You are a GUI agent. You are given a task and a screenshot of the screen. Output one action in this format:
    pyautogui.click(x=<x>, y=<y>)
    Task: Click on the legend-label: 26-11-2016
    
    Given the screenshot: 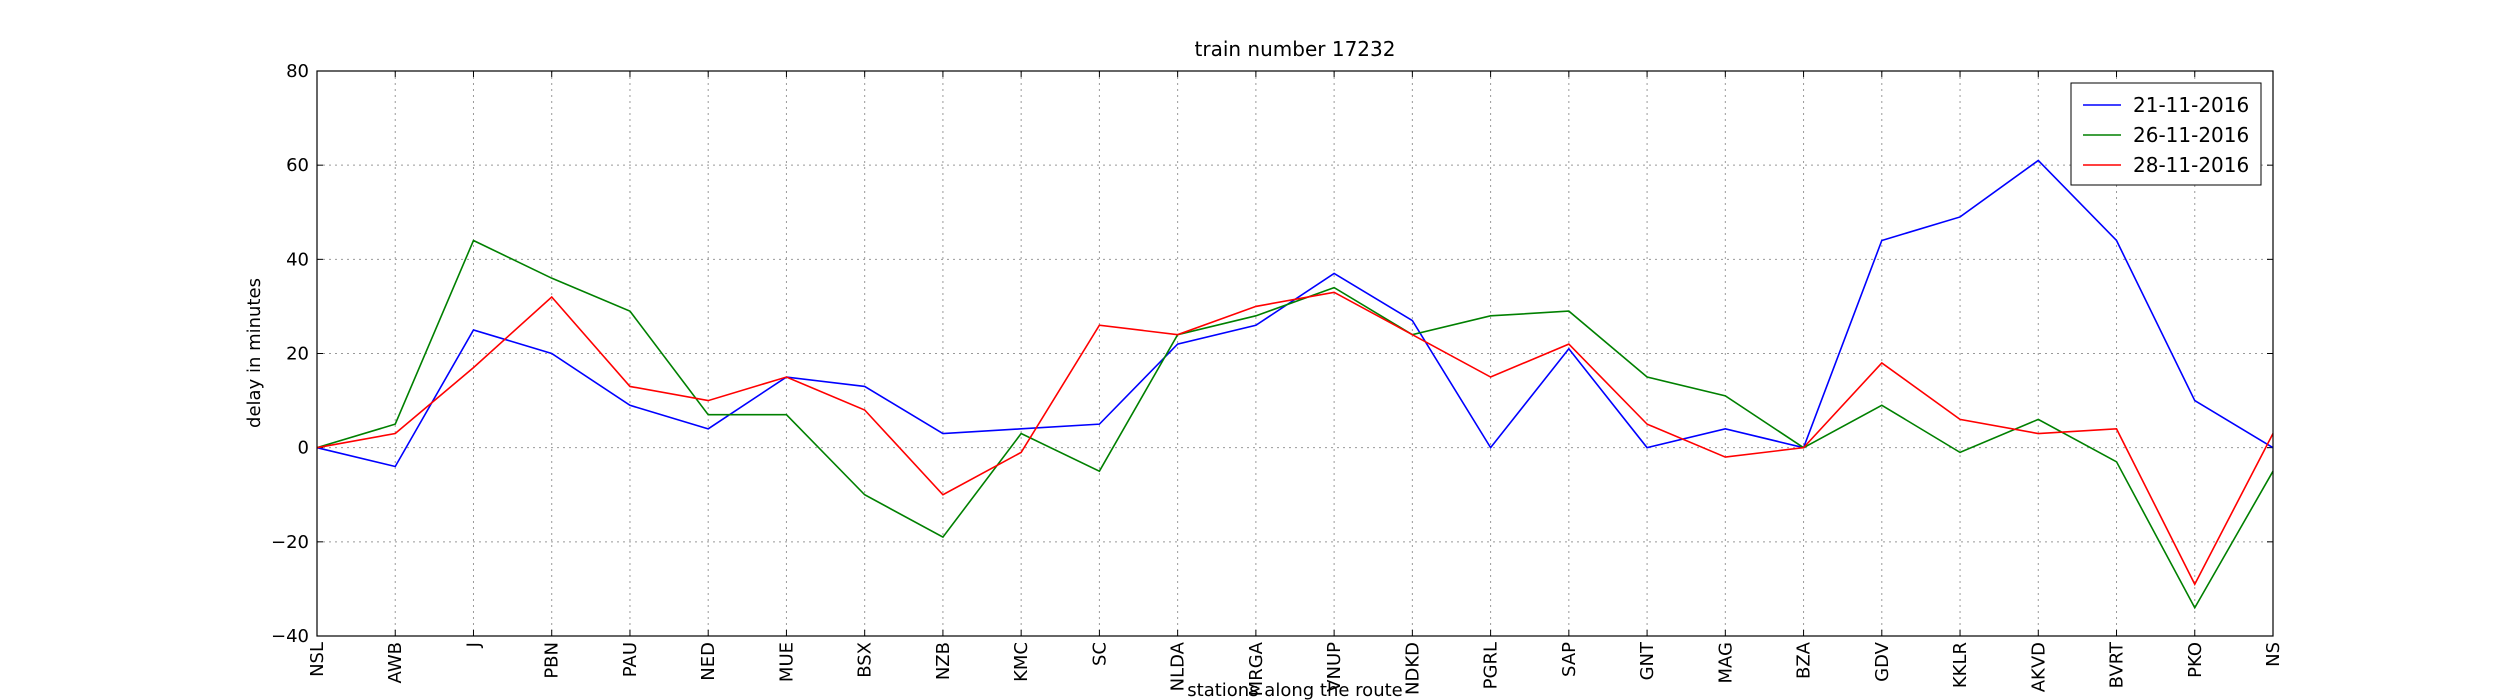 What is the action you would take?
    pyautogui.click(x=2191, y=135)
    